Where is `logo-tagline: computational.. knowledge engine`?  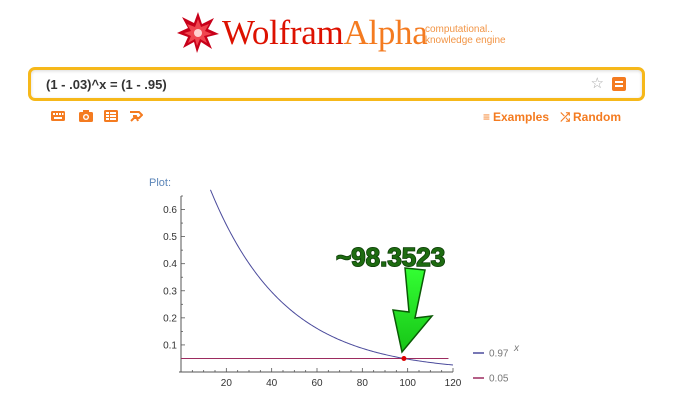 logo-tagline: computational.. knowledge engine is located at coordinates (465, 35).